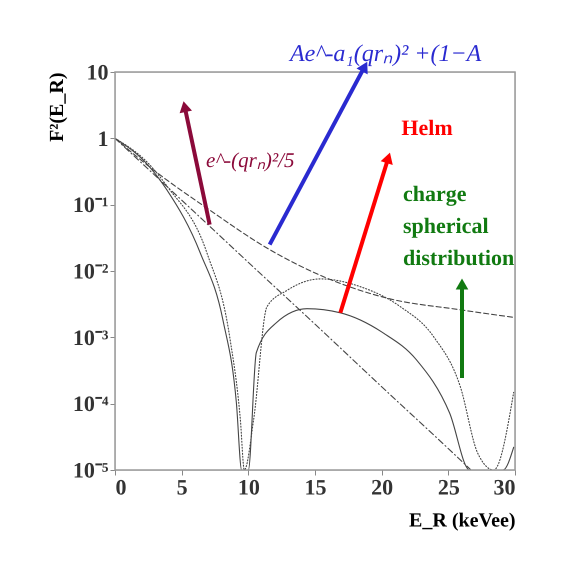 The image size is (563, 571). What do you see at coordinates (90, 205) in the screenshot?
I see `y-tick-label: 10⁻¹` at bounding box center [90, 205].